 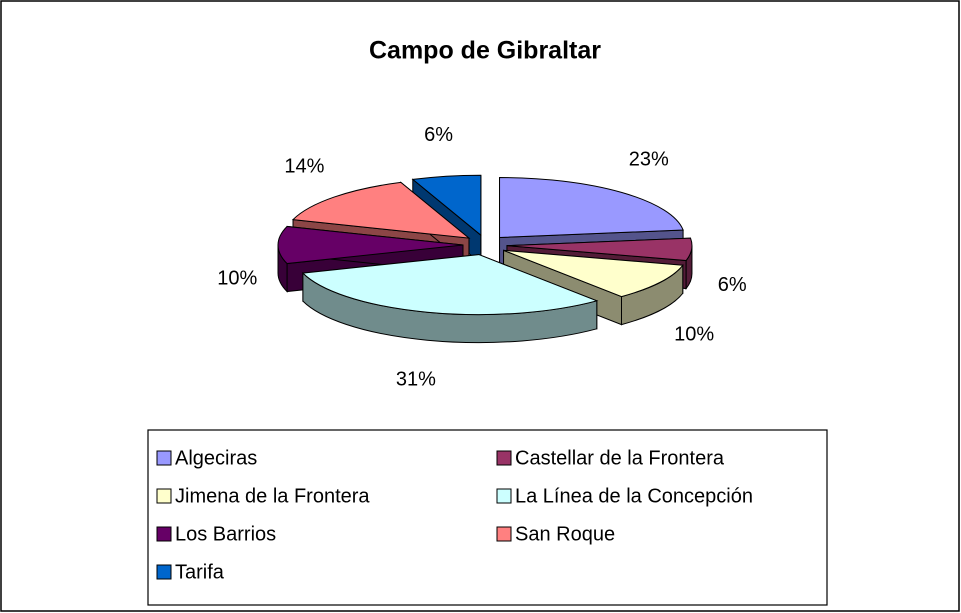 I want to click on data-label: 14%, so click(x=304, y=166).